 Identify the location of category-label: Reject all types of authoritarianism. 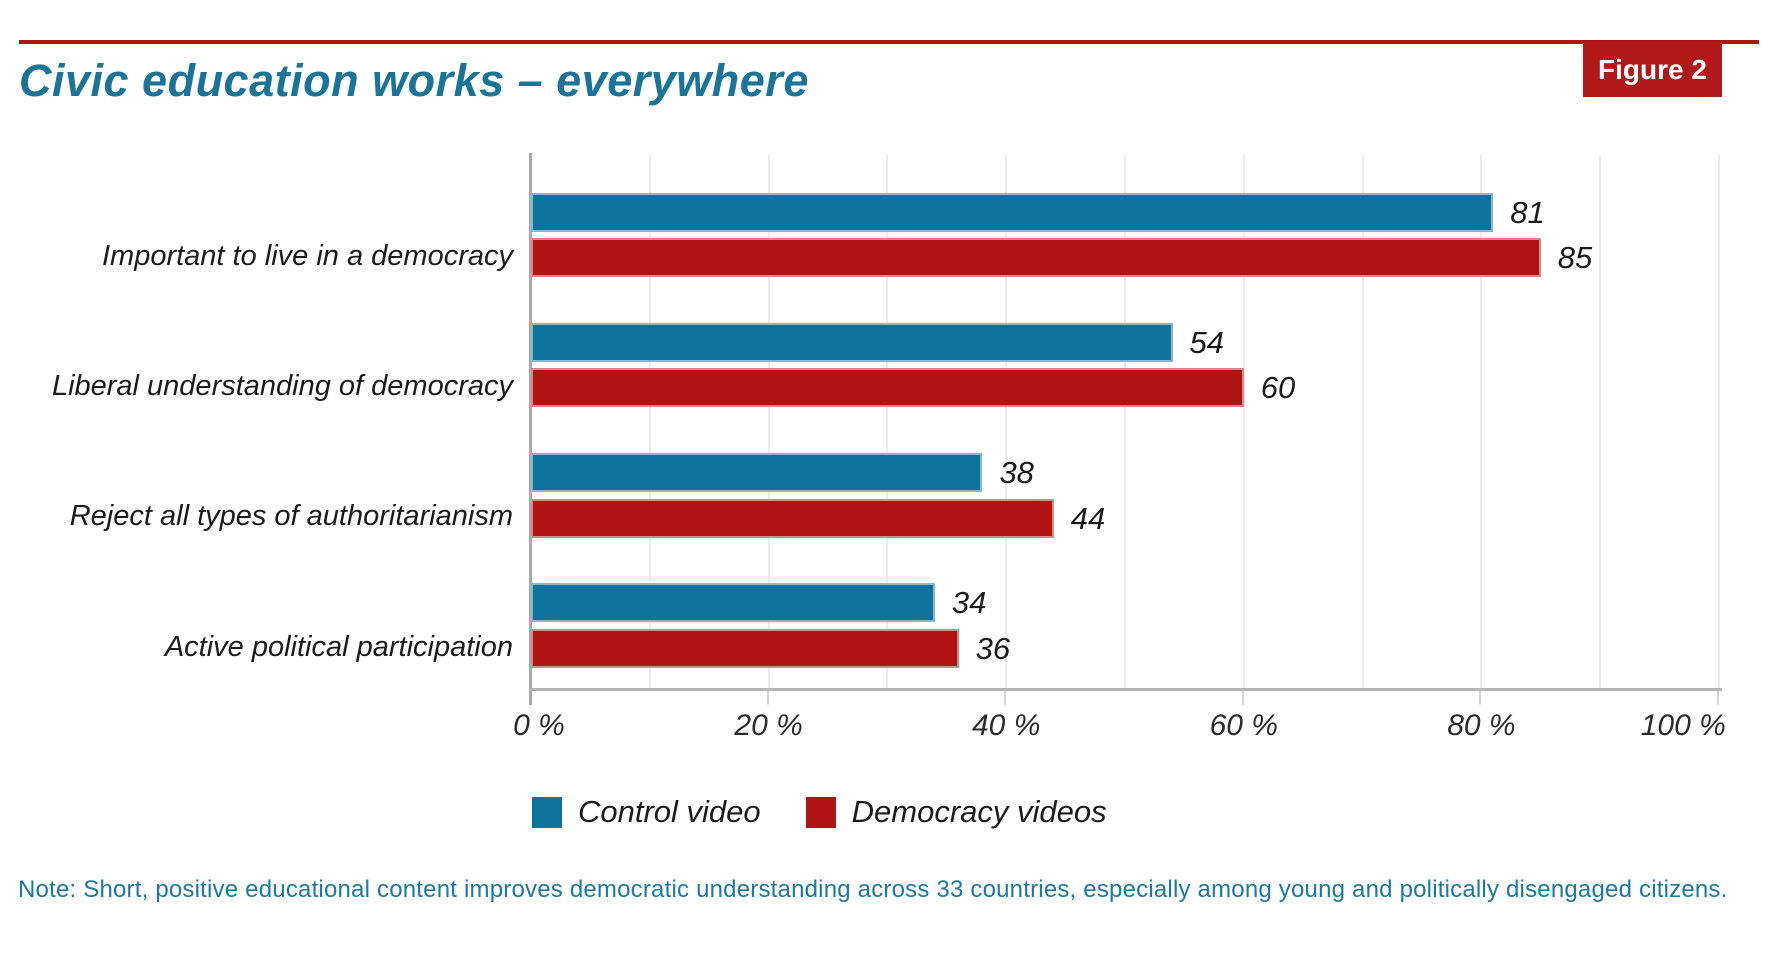
(291, 516).